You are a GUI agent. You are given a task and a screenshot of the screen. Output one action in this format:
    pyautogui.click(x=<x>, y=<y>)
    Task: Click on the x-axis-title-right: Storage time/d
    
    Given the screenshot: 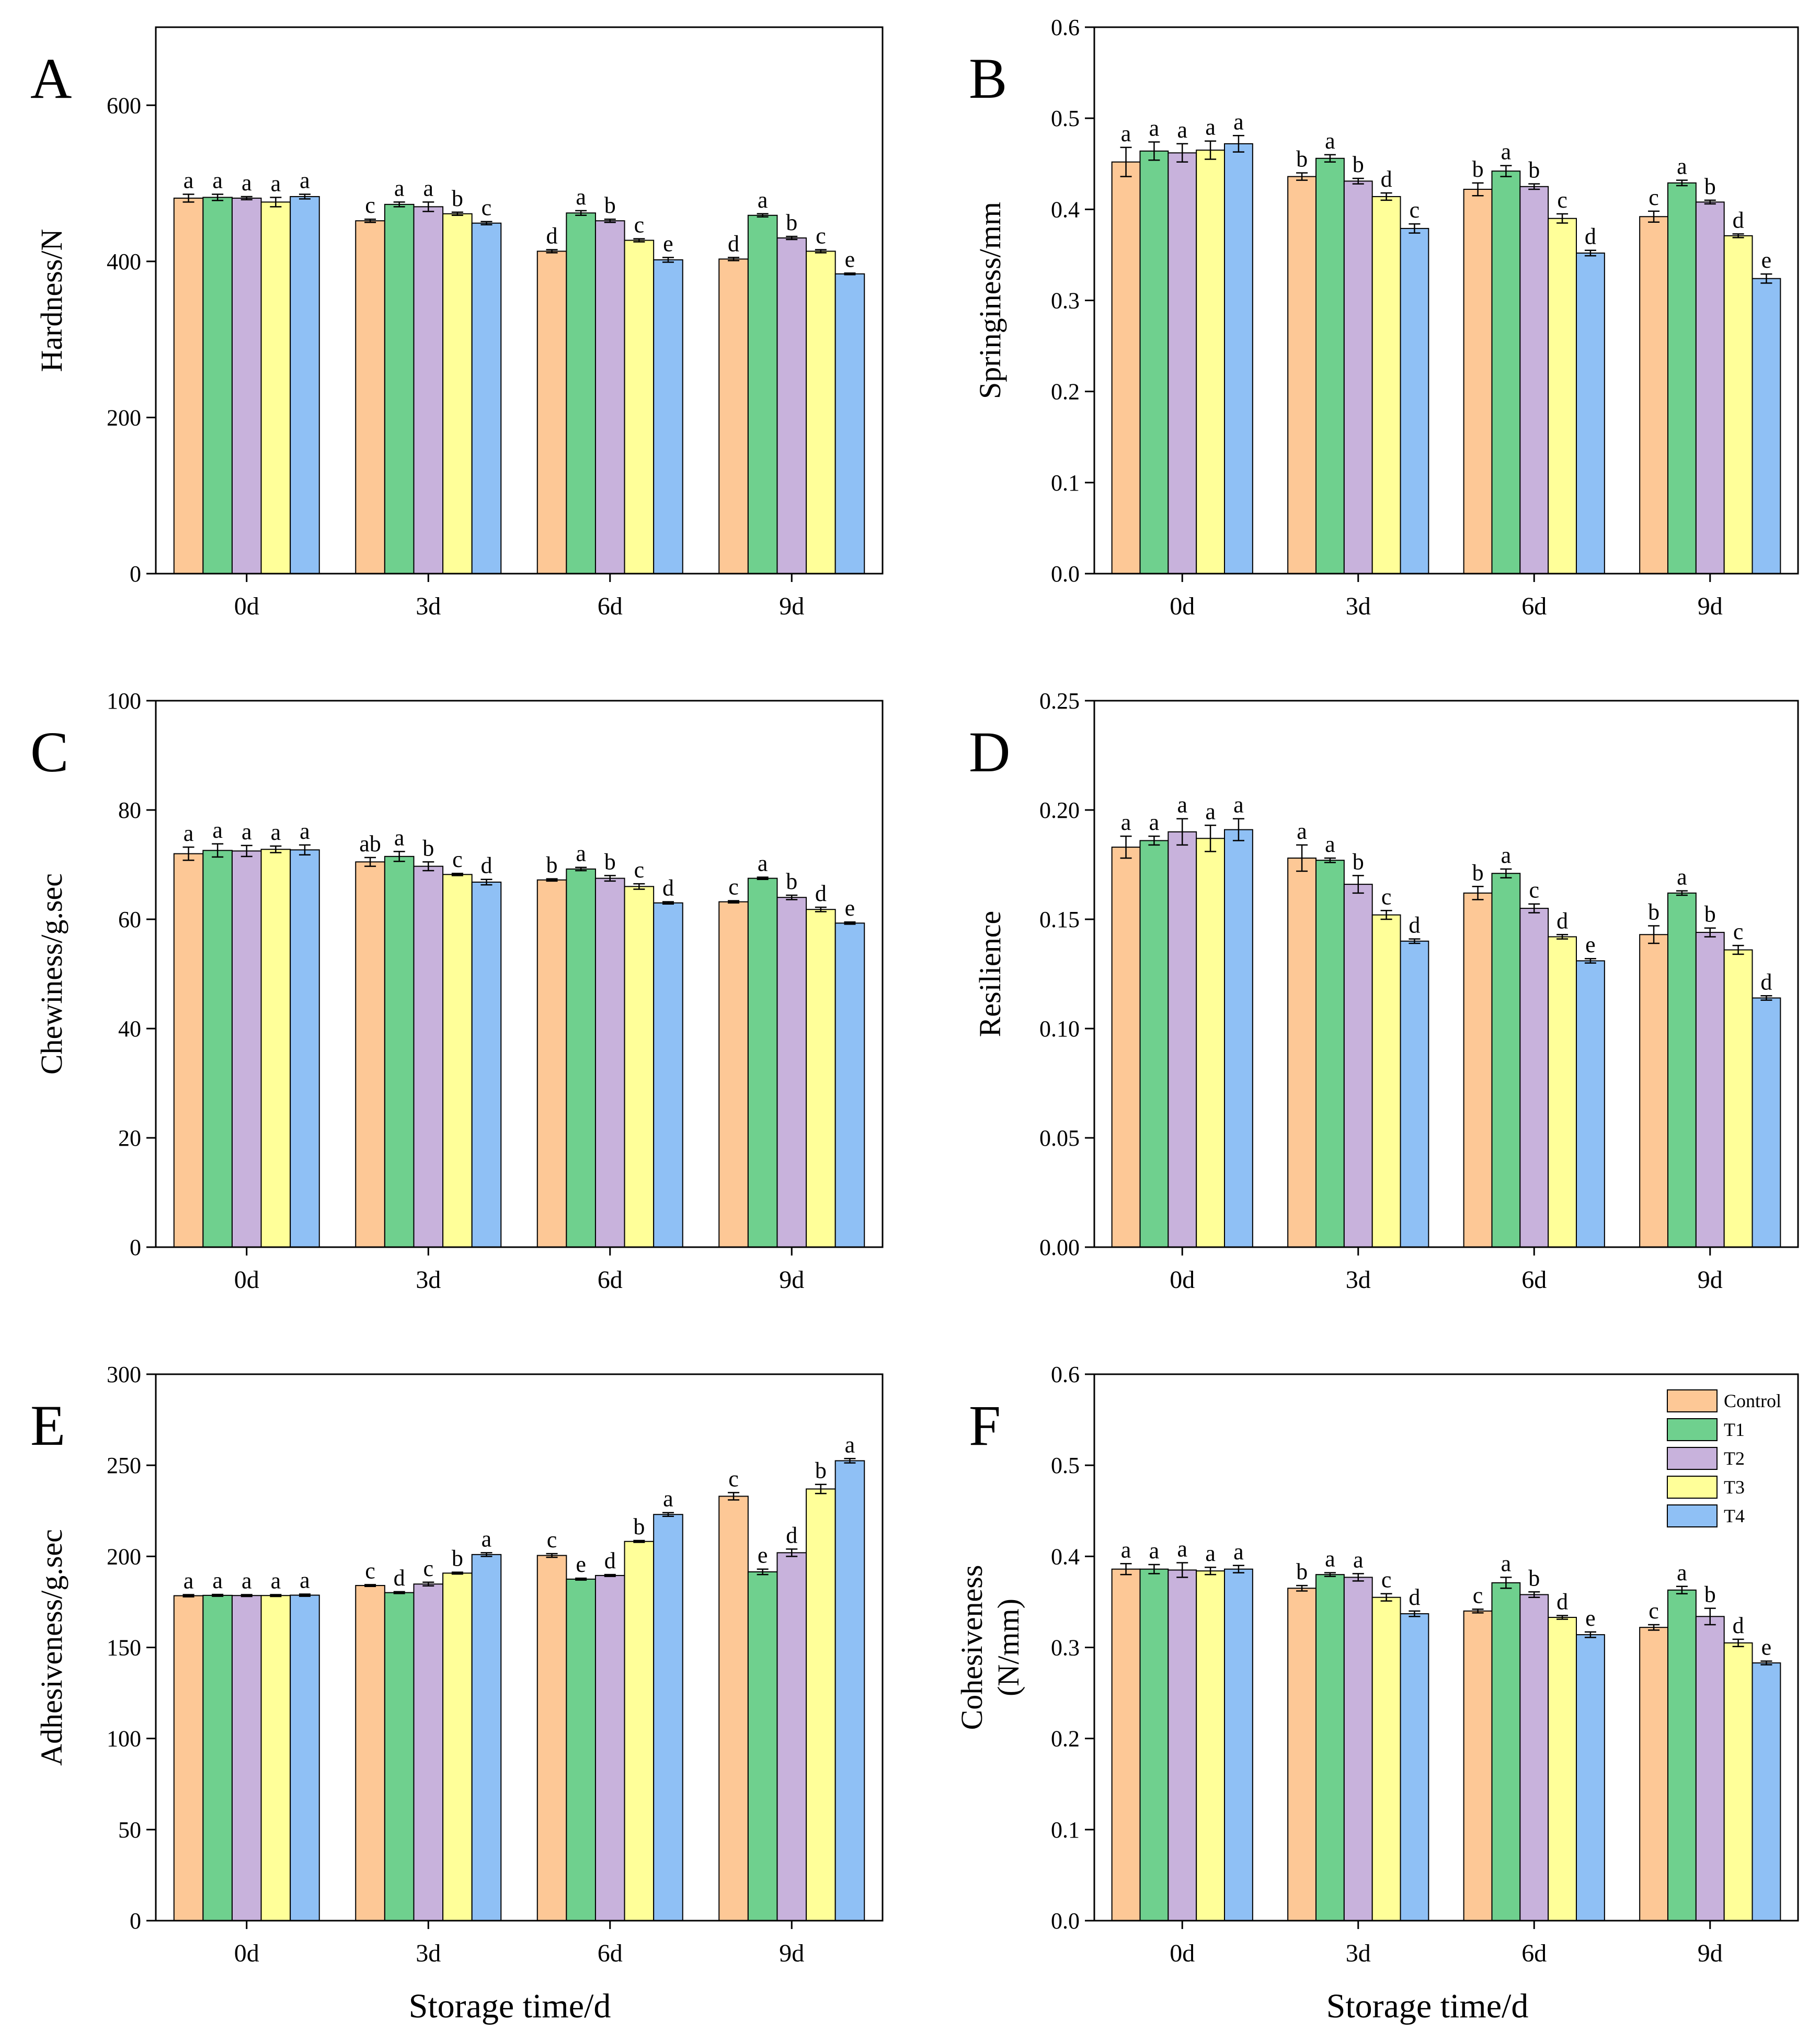 What is the action you would take?
    pyautogui.click(x=1428, y=2006)
    